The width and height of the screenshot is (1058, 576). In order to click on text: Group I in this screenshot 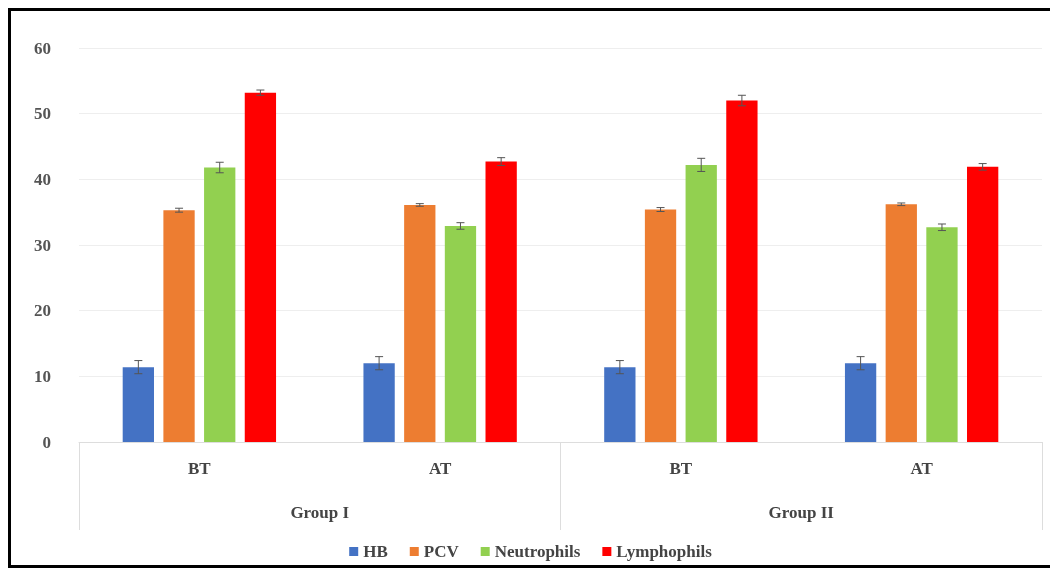, I will do `click(320, 512)`.